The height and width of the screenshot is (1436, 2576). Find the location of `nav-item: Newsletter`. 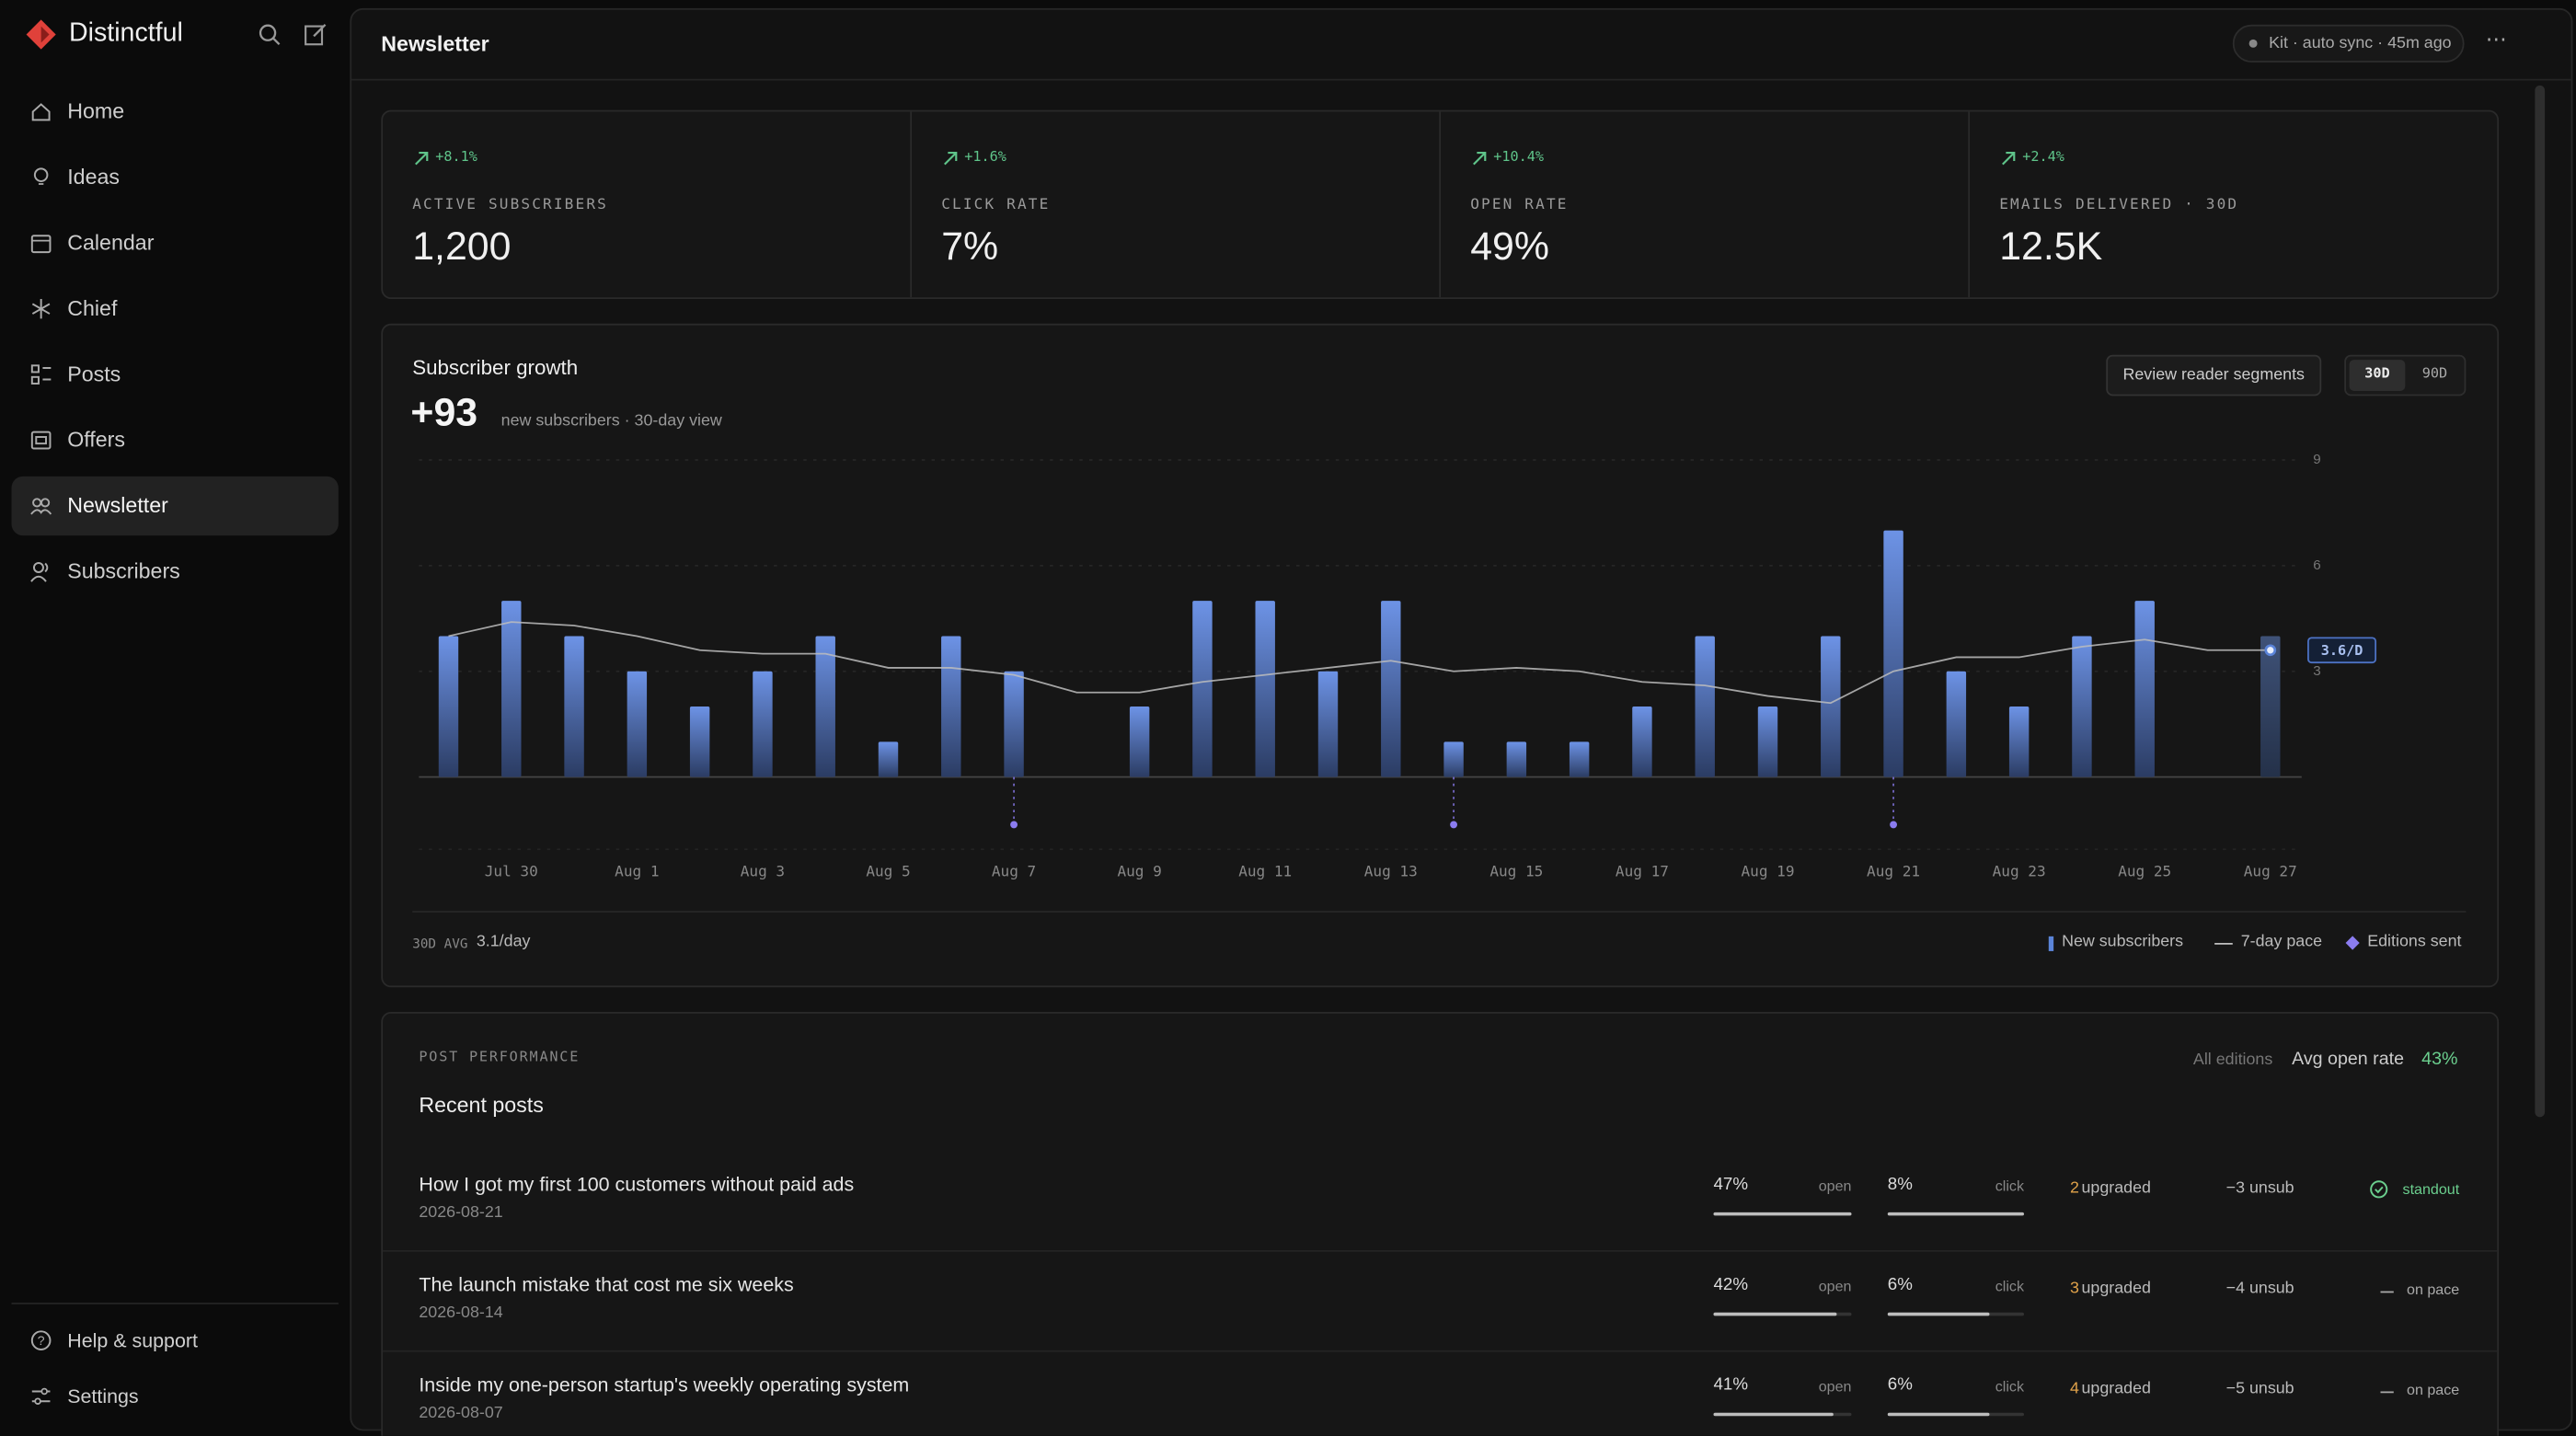

nav-item: Newsletter is located at coordinates (117, 505).